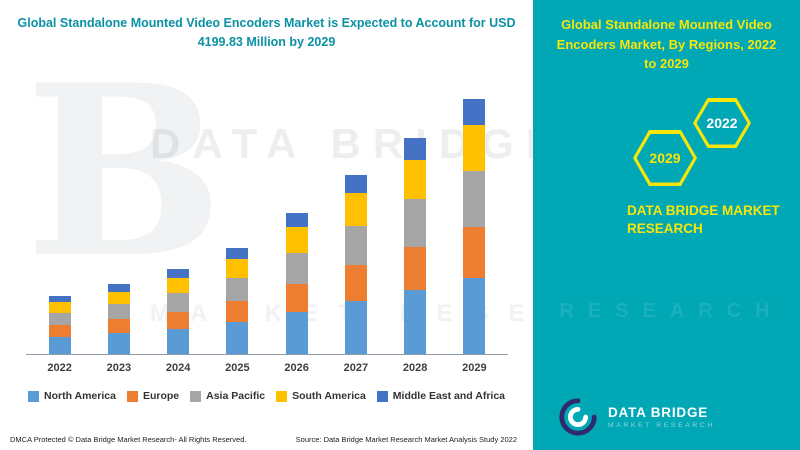  I want to click on legend-label-south-america: South America, so click(329, 396).